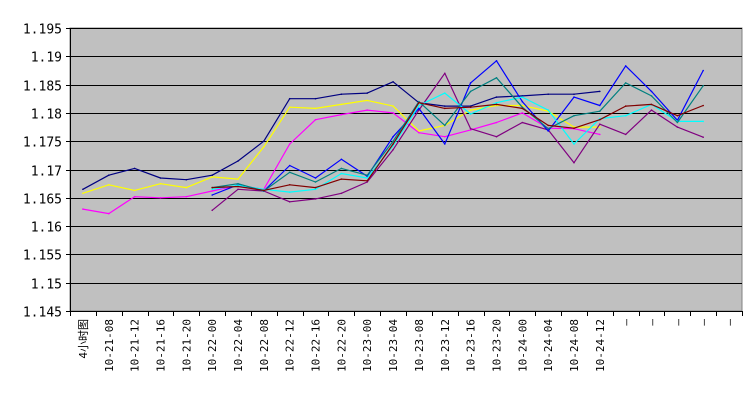 Image resolution: width=756 pixels, height=404 pixels. Describe the element at coordinates (290, 345) in the screenshot. I see `x-tick-label: 10-22-12` at that location.